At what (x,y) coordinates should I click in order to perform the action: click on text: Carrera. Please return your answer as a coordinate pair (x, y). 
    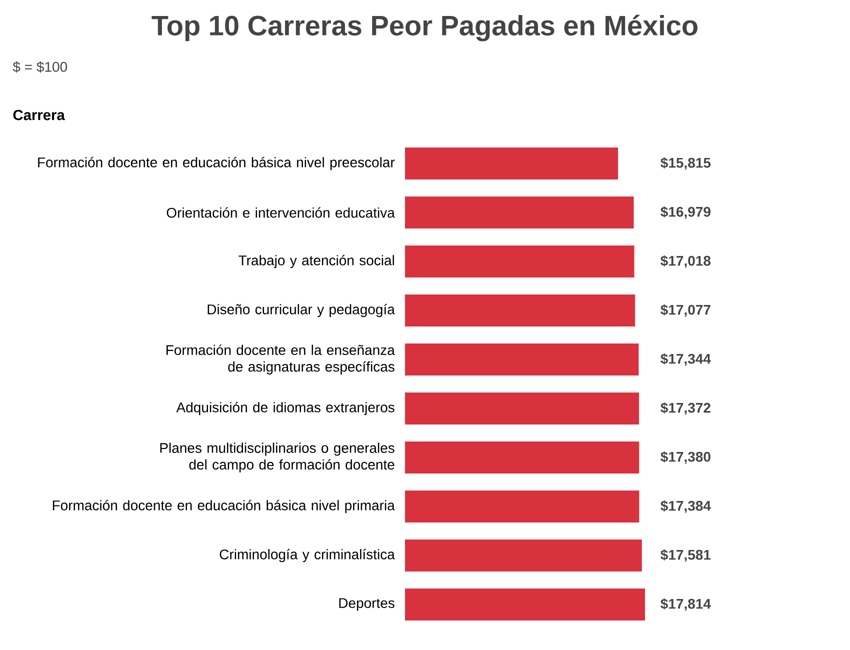
    Looking at the image, I should click on (39, 115).